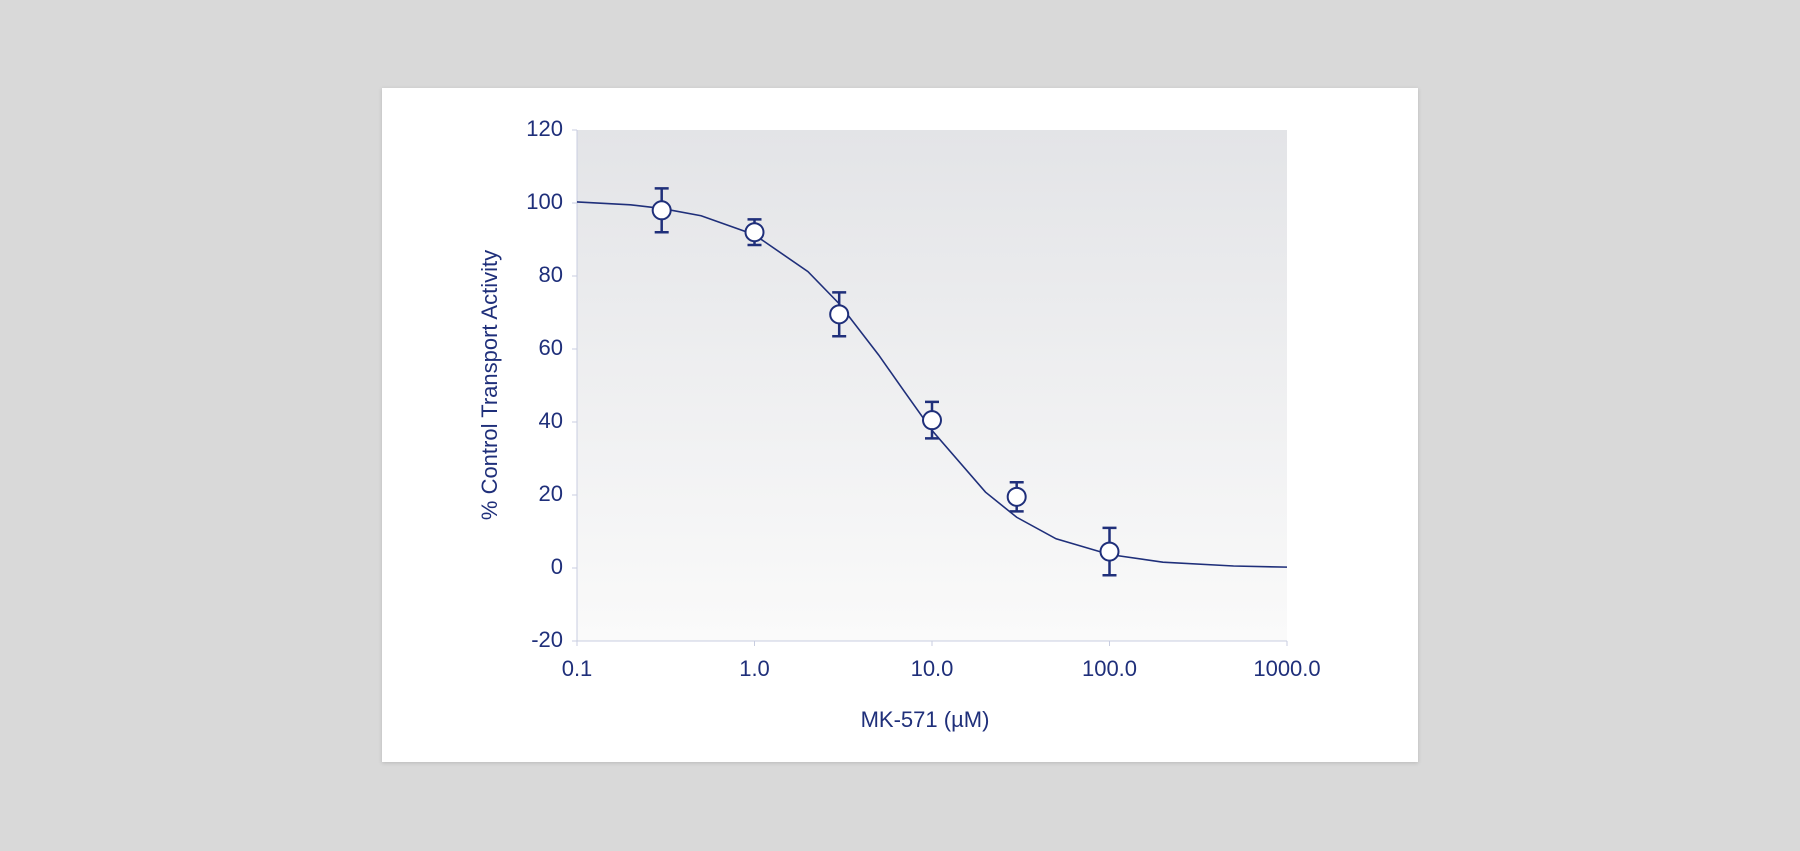 The width and height of the screenshot is (1800, 851). I want to click on y-tick-label: 60, so click(551, 347).